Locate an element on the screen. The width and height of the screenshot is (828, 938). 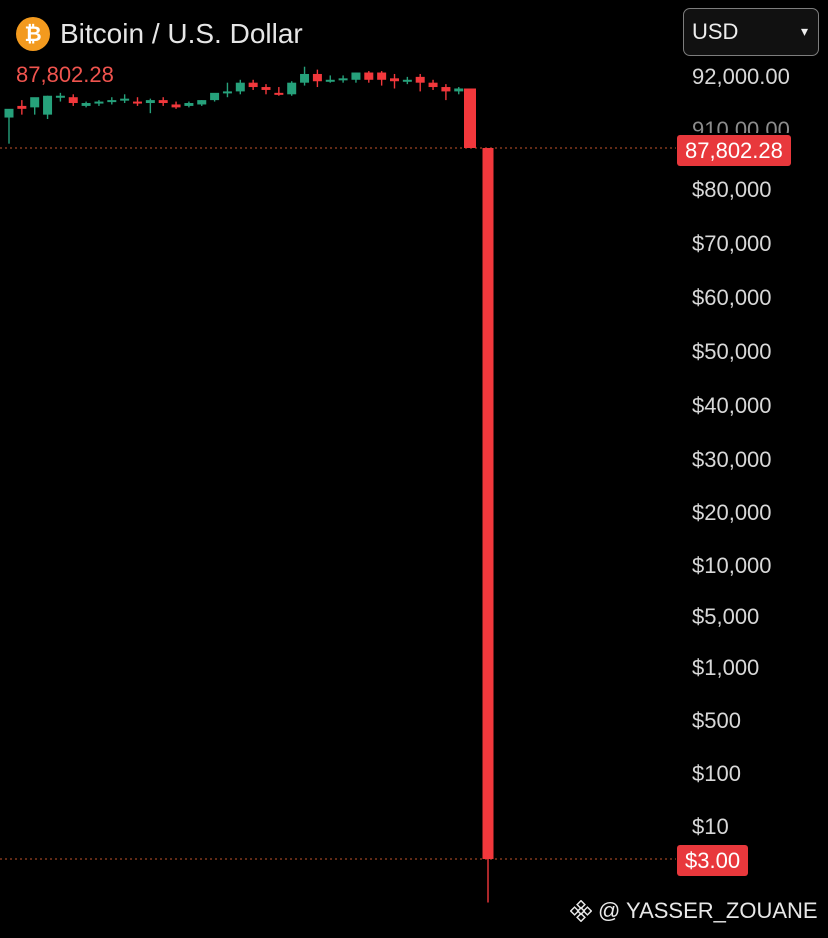
bitcoin-icon: ₿ is located at coordinates (33, 34).